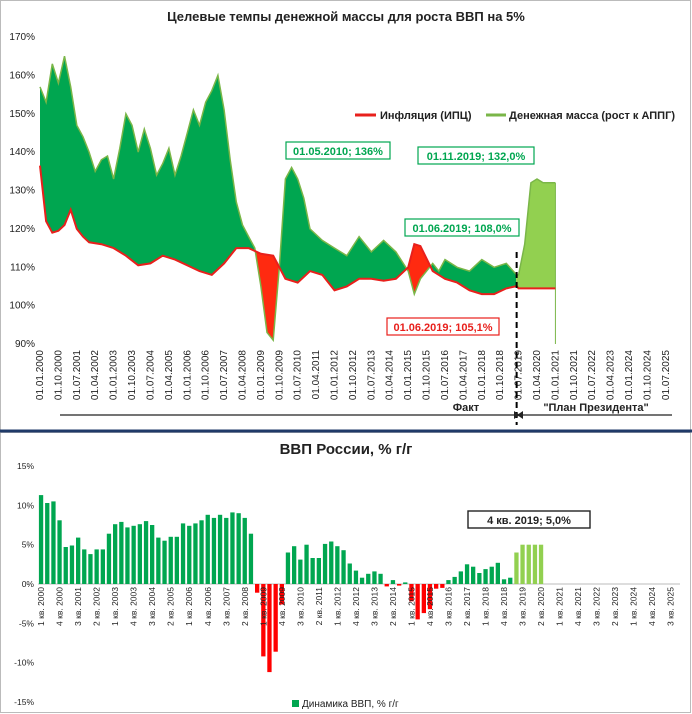  Describe the element at coordinates (652, 606) in the screenshot. I see `gdp-x-tick-label: 4 кв. 2024` at that location.